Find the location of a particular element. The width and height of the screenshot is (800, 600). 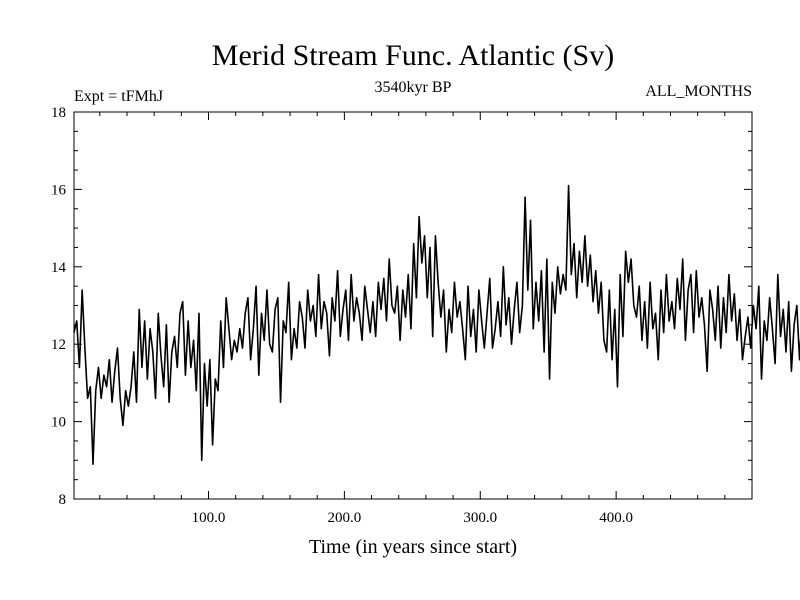

y-tick-label: 8 is located at coordinates (63, 500).